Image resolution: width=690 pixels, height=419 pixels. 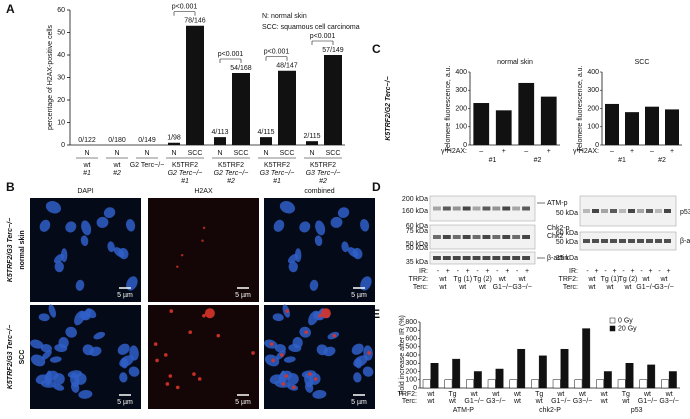 I want to click on row-label: Terc:, so click(x=420, y=287).